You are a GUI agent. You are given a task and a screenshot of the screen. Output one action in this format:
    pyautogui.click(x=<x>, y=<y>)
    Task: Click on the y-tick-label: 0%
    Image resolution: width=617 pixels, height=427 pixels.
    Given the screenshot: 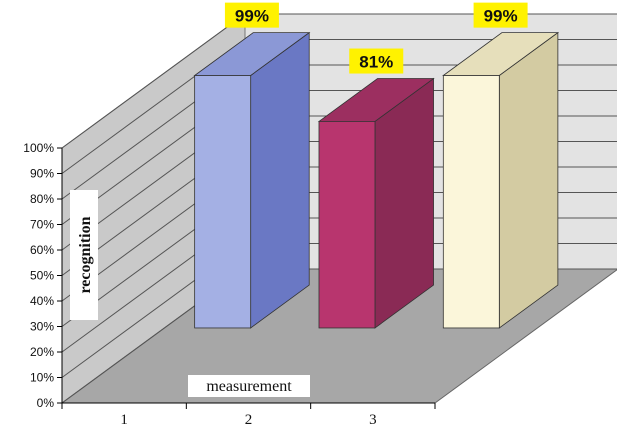 What is the action you would take?
    pyautogui.click(x=46, y=403)
    